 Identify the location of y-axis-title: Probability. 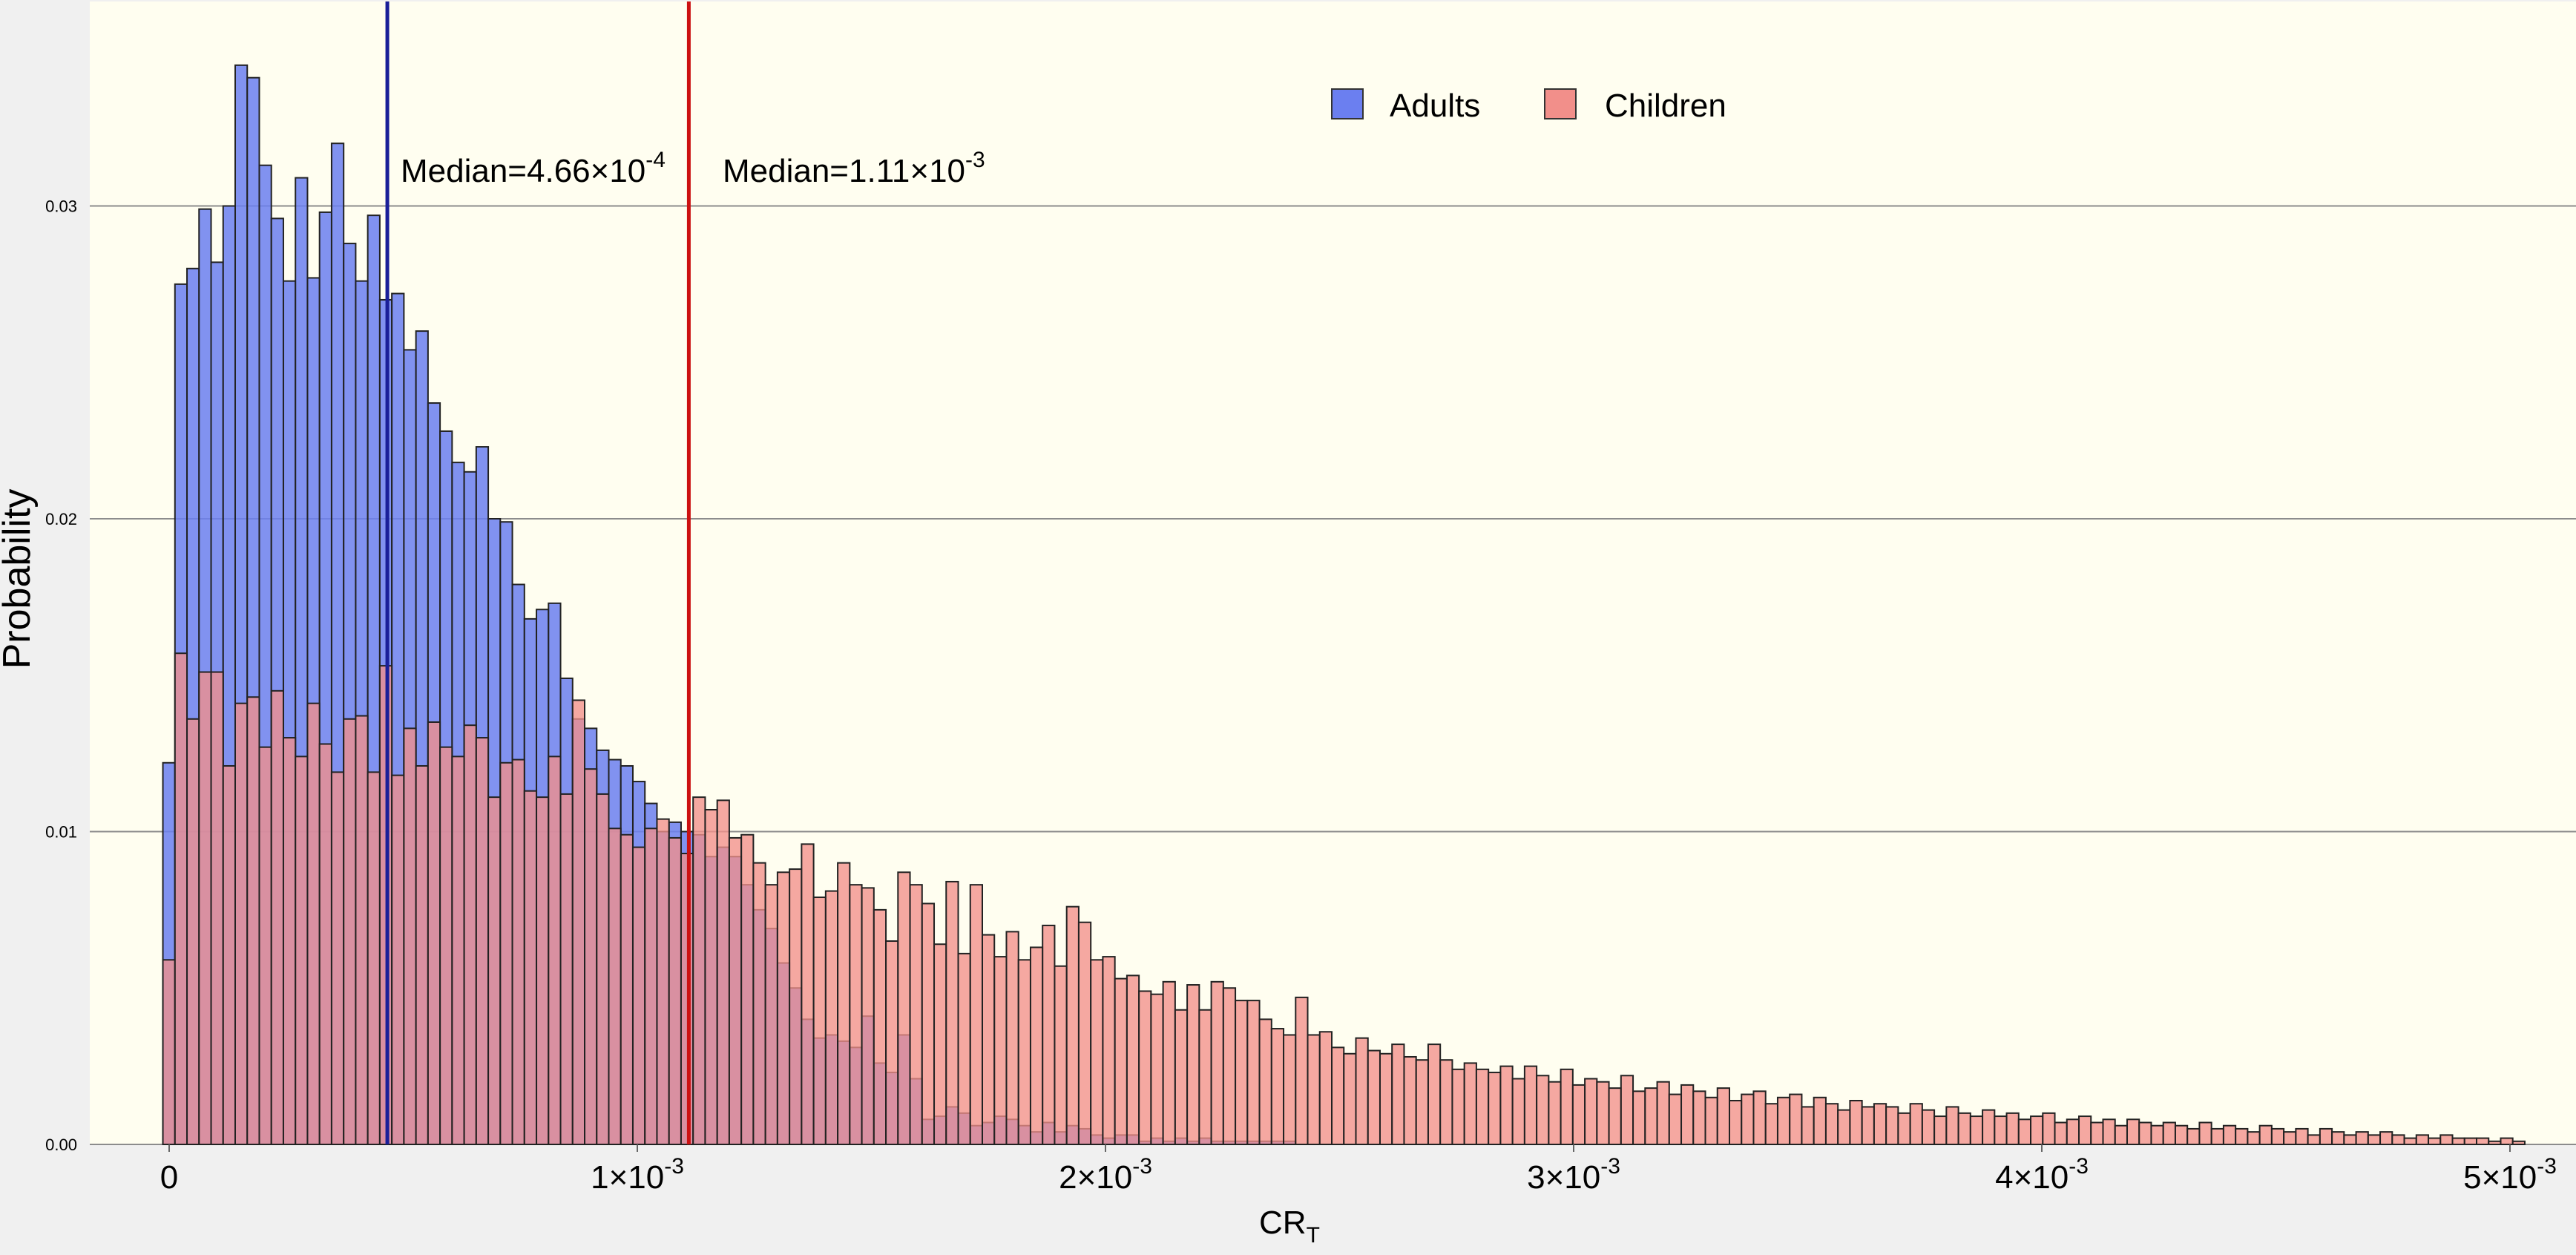
(19, 579).